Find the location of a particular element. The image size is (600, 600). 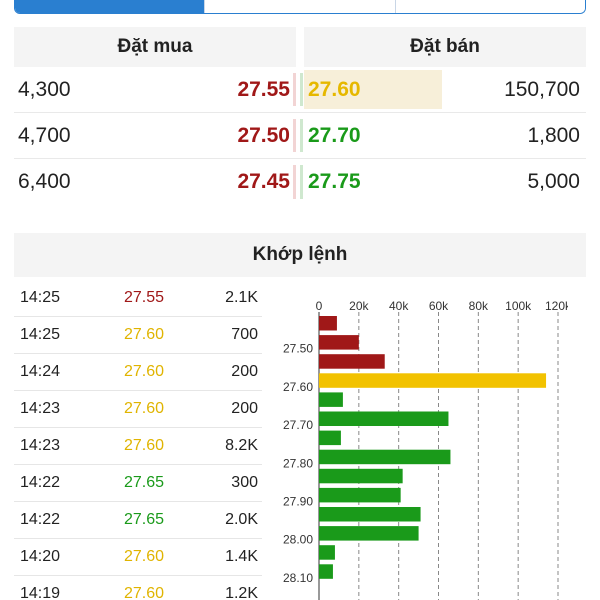

trade-volume: 700 is located at coordinates (244, 334).